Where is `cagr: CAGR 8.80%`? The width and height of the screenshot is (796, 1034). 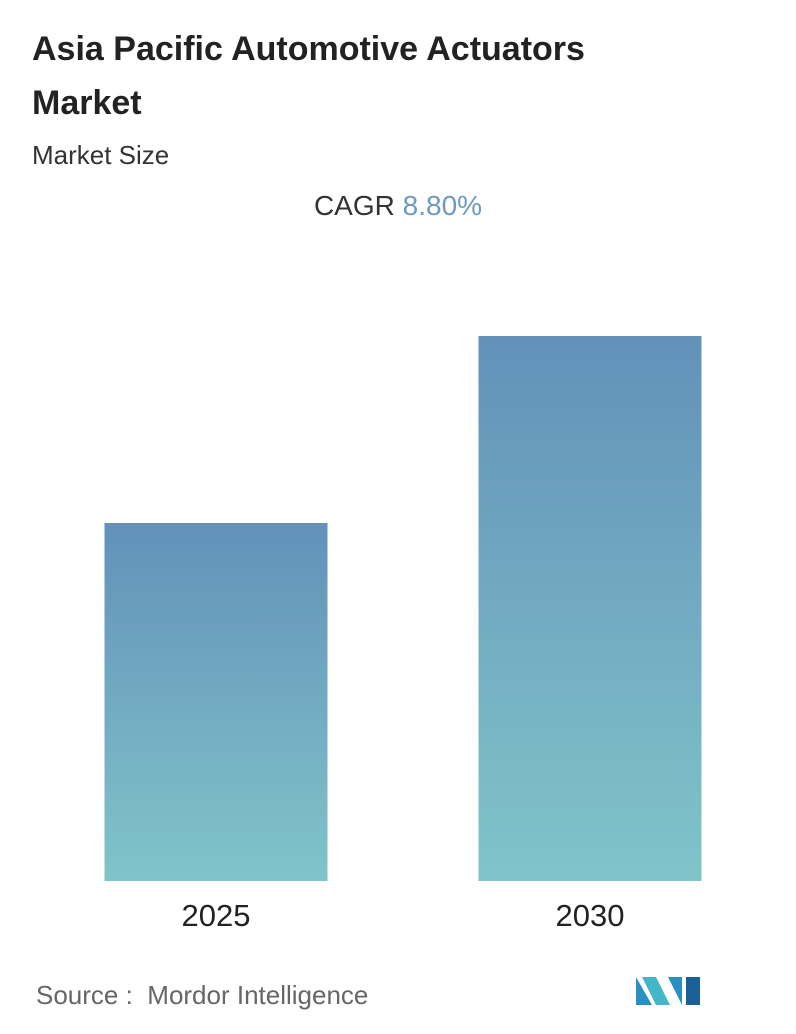
cagr: CAGR 8.80% is located at coordinates (398, 206).